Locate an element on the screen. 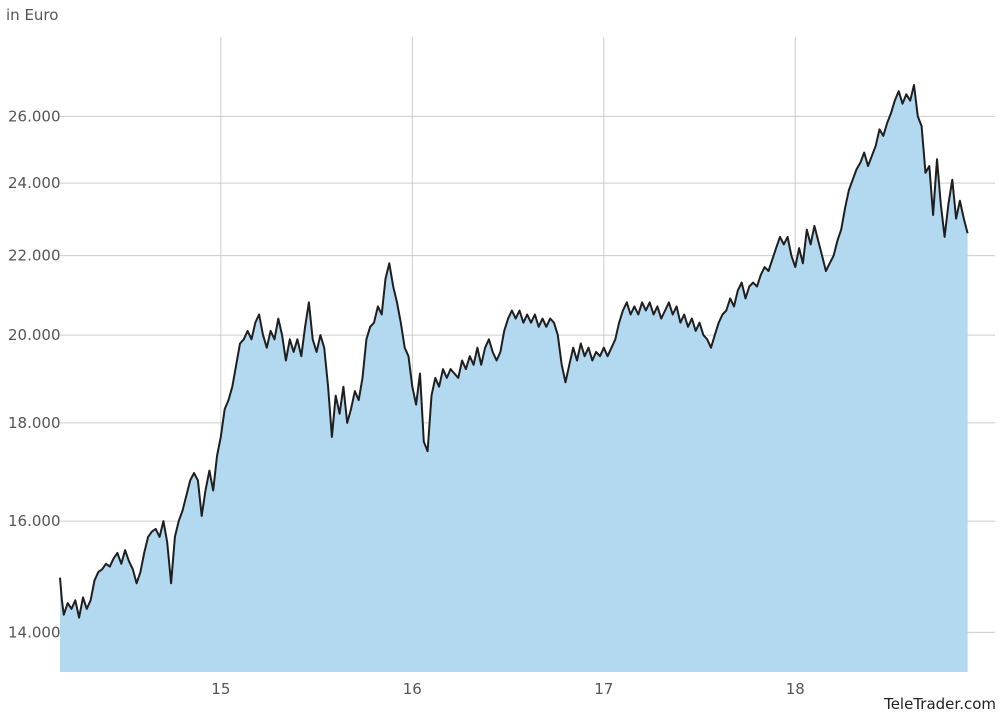 The image size is (1000, 715). y-tick-label: 24.000 is located at coordinates (34, 183).